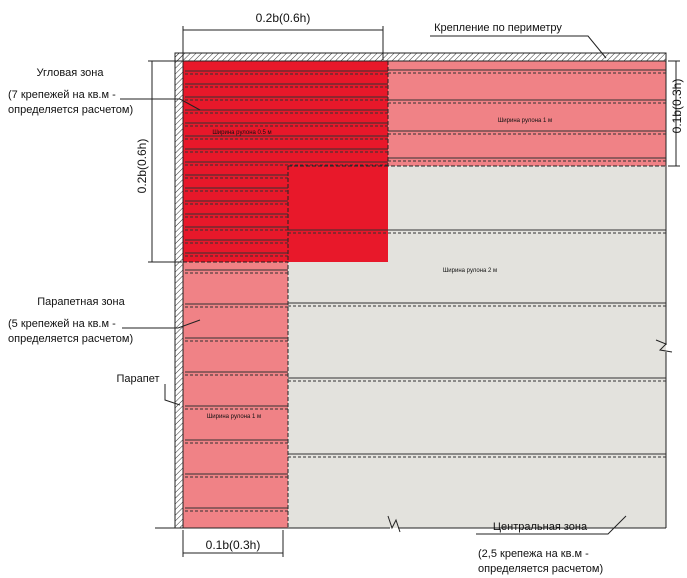  Describe the element at coordinates (234, 417) in the screenshot. I see `roll-width-left: Ширина рулона 1 м` at that location.